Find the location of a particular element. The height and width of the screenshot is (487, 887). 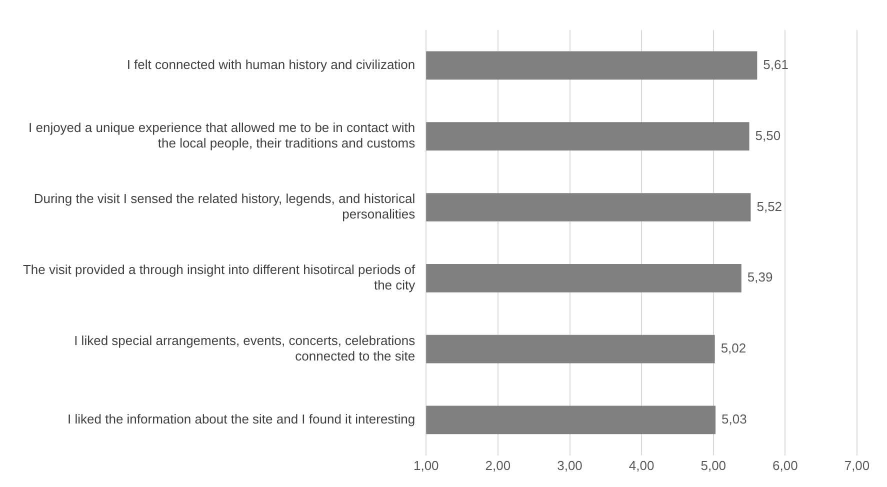

x-tick-label: 6,00 is located at coordinates (785, 465).